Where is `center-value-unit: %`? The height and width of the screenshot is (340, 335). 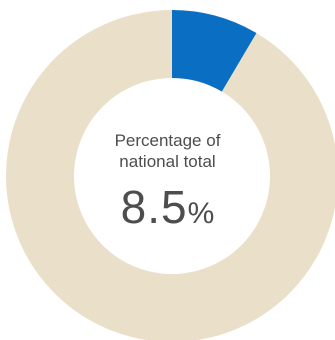
center-value-unit: % is located at coordinates (201, 213).